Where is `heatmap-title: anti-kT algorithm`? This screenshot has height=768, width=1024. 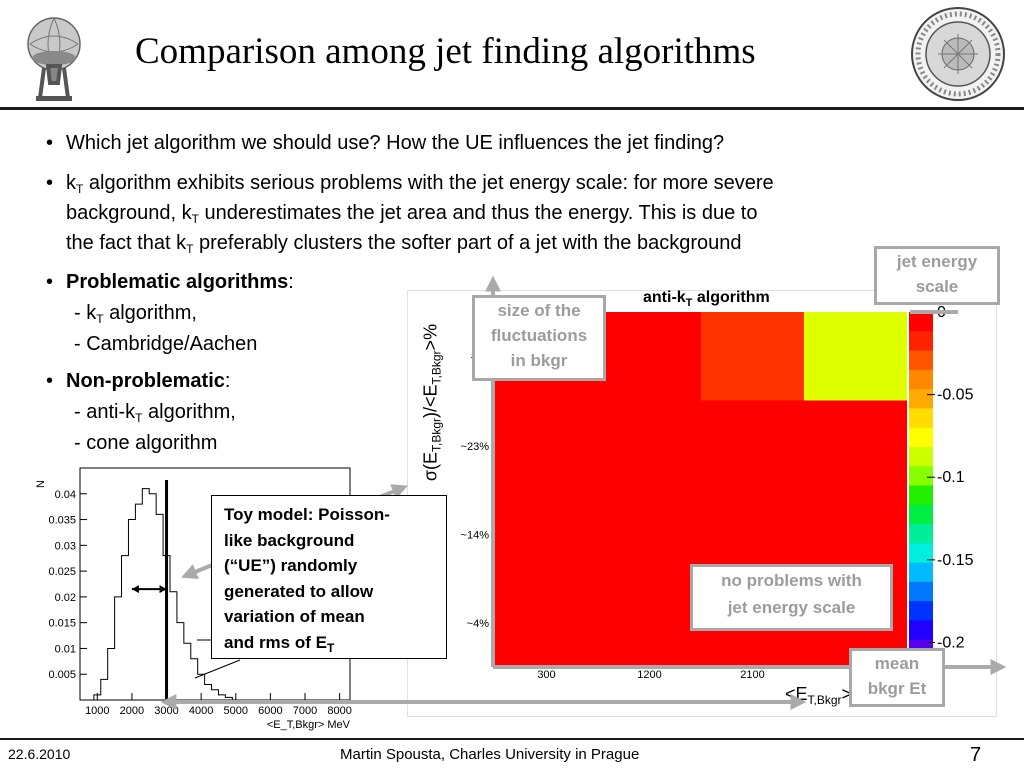 heatmap-title: anti-kT algorithm is located at coordinates (706, 299).